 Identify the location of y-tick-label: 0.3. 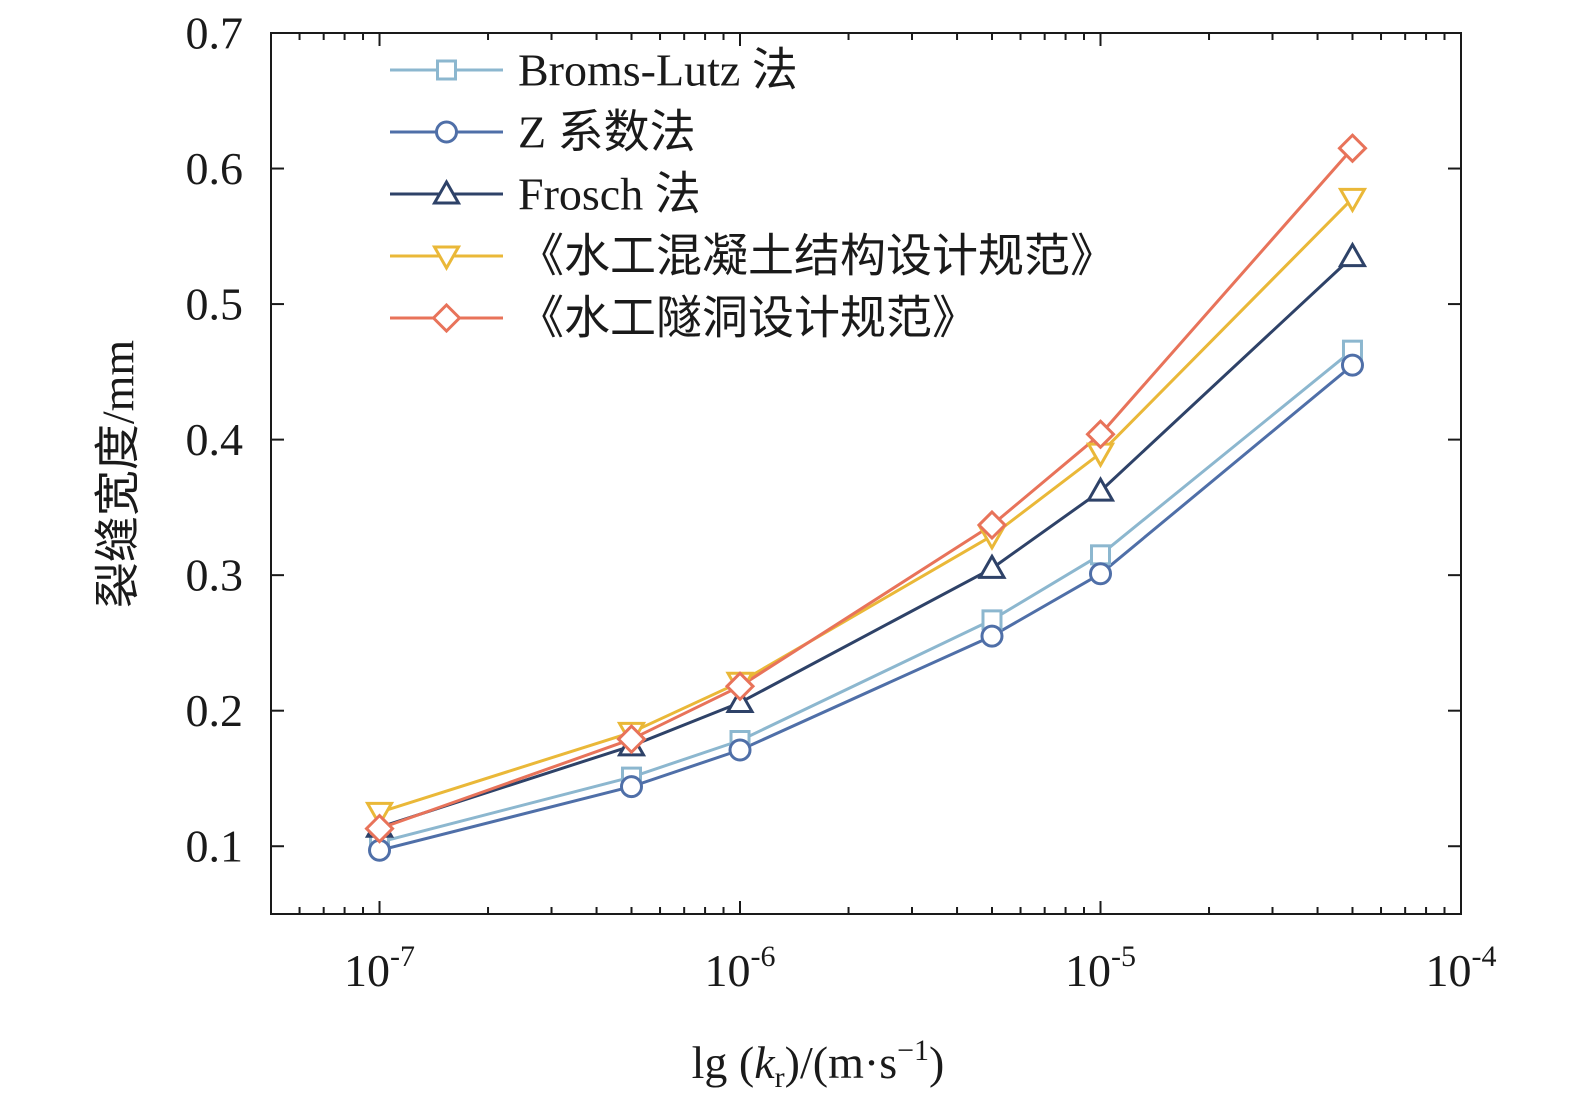
(215, 575).